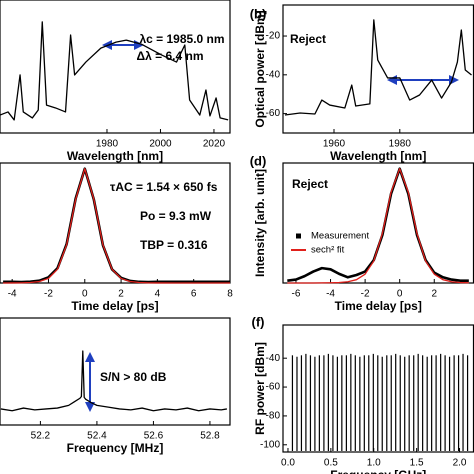 The width and height of the screenshot is (474, 474). I want to click on x-tick-label: 2.0, so click(460, 463).